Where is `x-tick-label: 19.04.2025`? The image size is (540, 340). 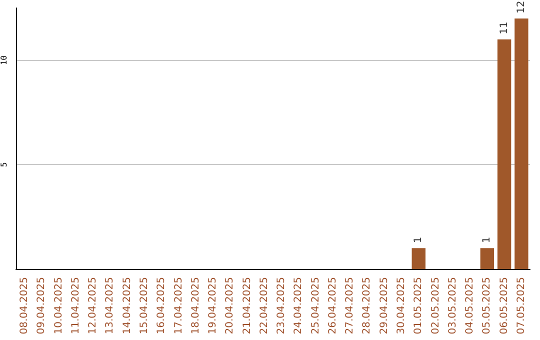
x-tick-label: 19.04.2025 is located at coordinates (213, 305).